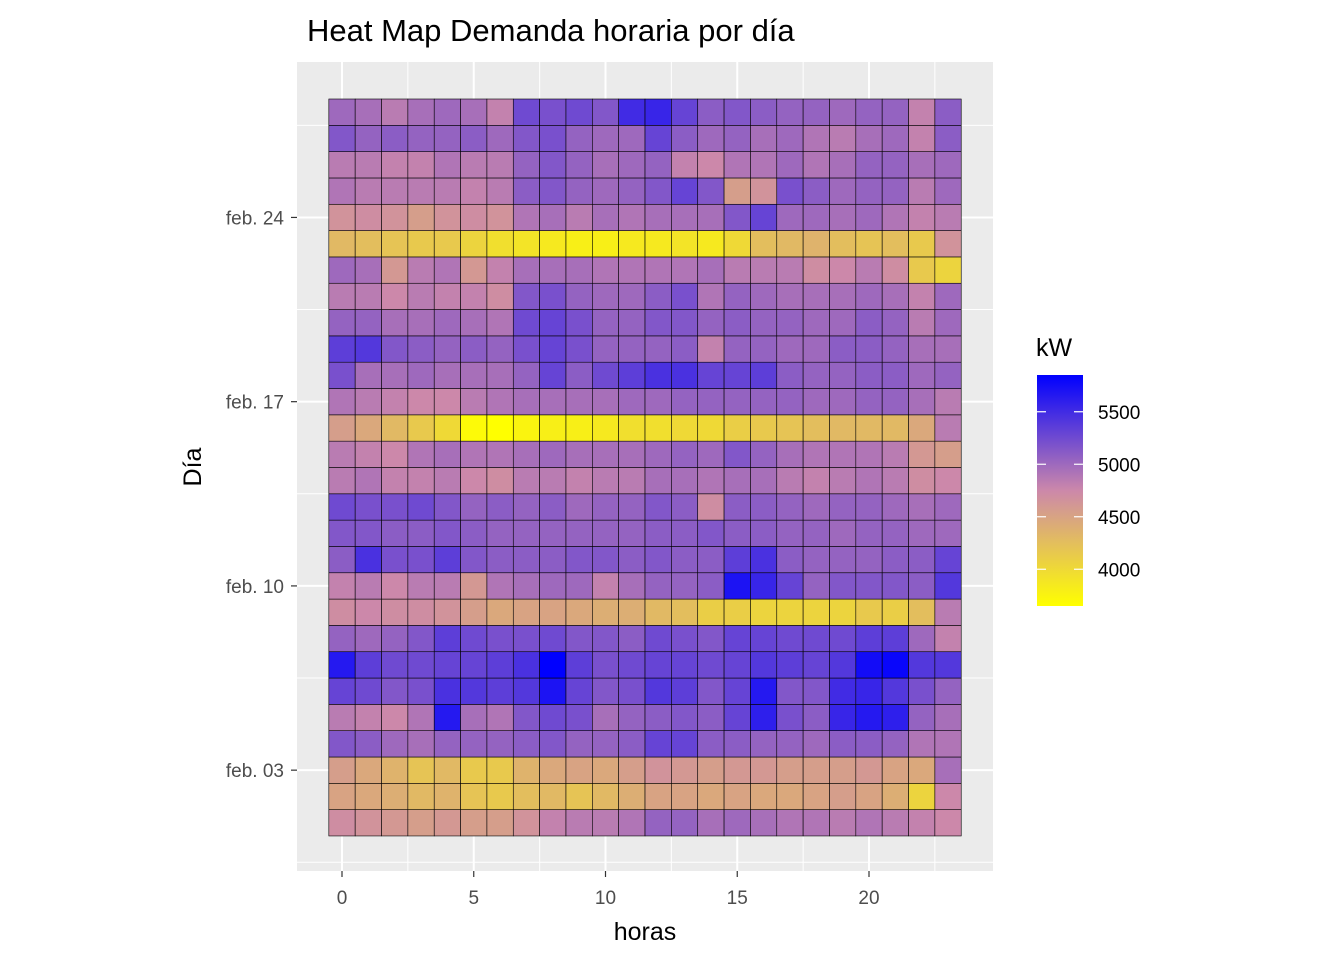 The height and width of the screenshot is (960, 1344). What do you see at coordinates (1054, 348) in the screenshot?
I see `legend-title: kW` at bounding box center [1054, 348].